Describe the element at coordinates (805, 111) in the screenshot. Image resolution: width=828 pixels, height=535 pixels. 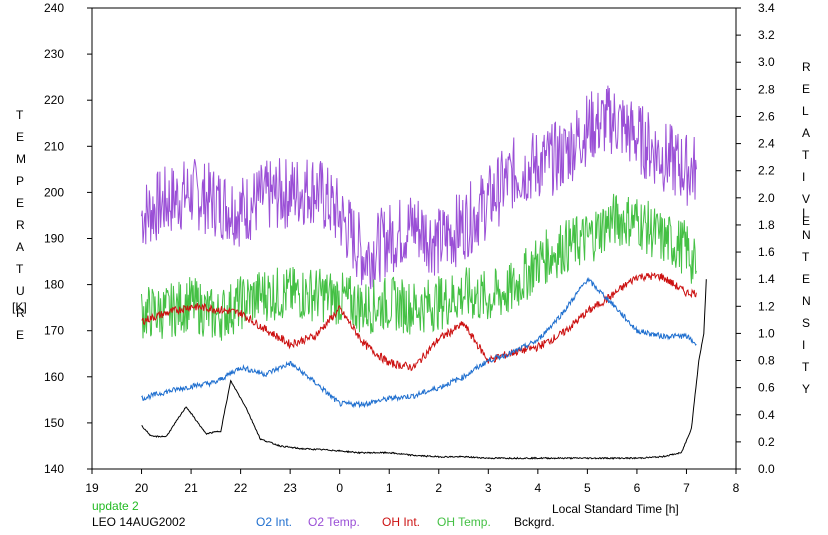
I see `right-axis-label-relative-letter: L` at that location.